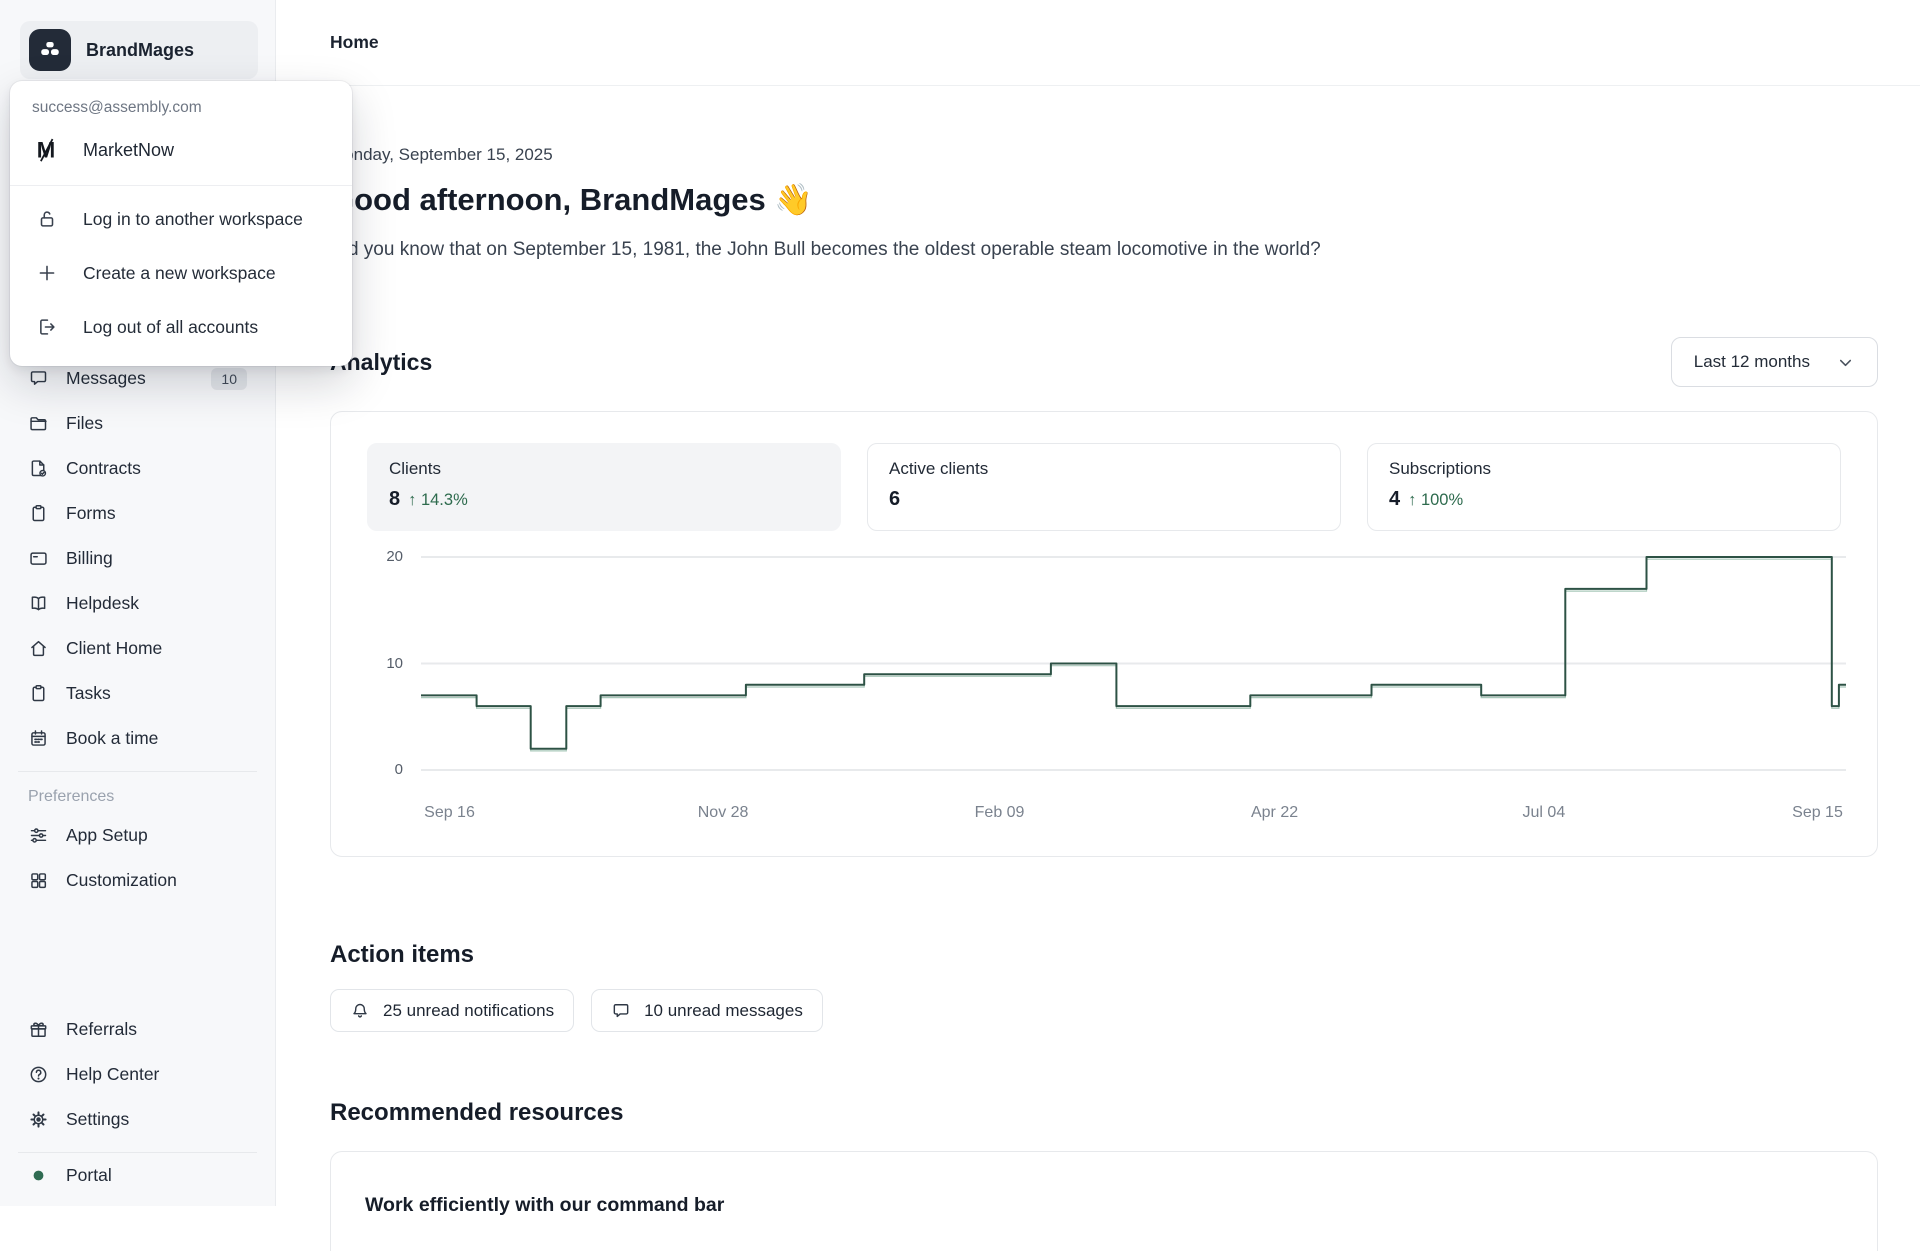  I want to click on gift-icon, so click(38, 1029).